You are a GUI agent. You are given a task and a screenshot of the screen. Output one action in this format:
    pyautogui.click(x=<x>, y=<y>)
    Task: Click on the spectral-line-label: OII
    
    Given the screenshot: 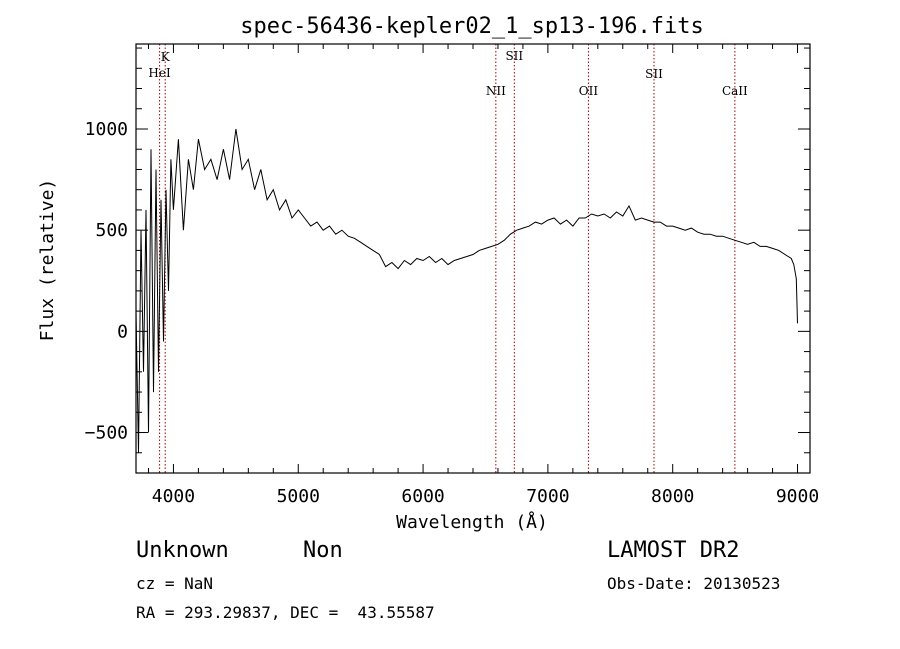 What is the action you would take?
    pyautogui.click(x=589, y=91)
    